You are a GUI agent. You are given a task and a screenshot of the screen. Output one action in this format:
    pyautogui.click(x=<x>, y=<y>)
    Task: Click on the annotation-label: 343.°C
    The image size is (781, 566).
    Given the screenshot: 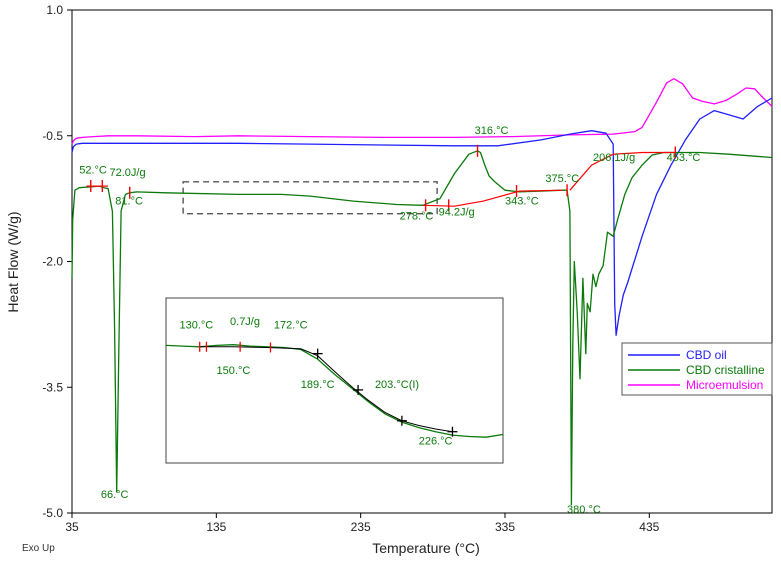 What is the action you would take?
    pyautogui.click(x=522, y=201)
    